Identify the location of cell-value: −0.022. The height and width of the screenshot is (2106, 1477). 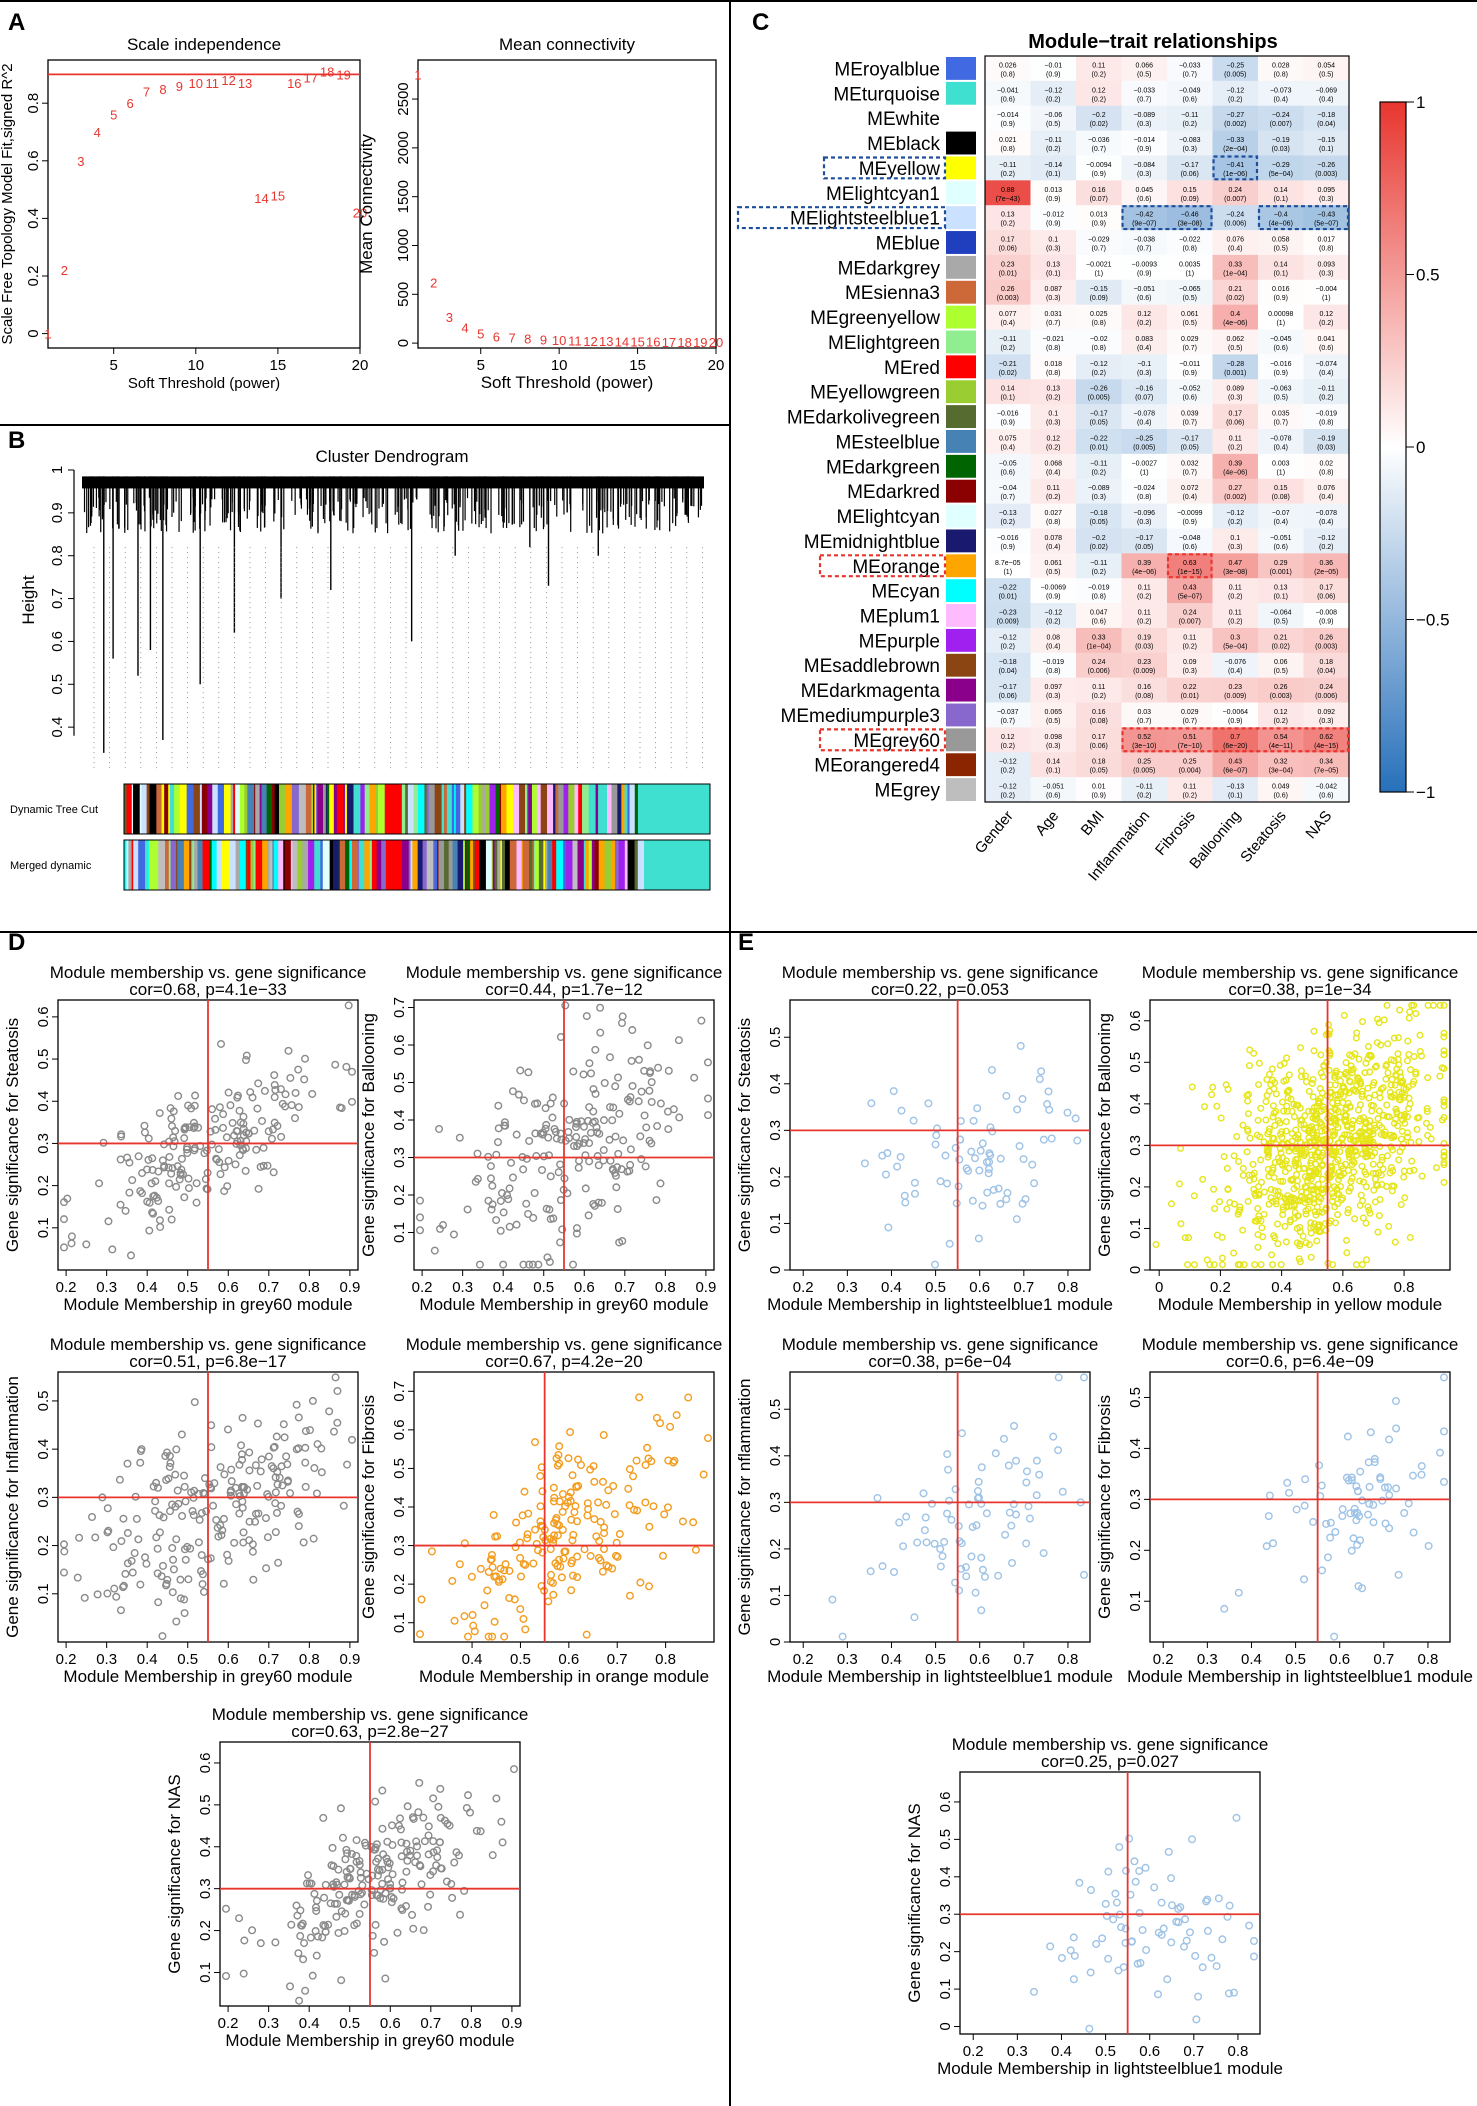
(1190, 240).